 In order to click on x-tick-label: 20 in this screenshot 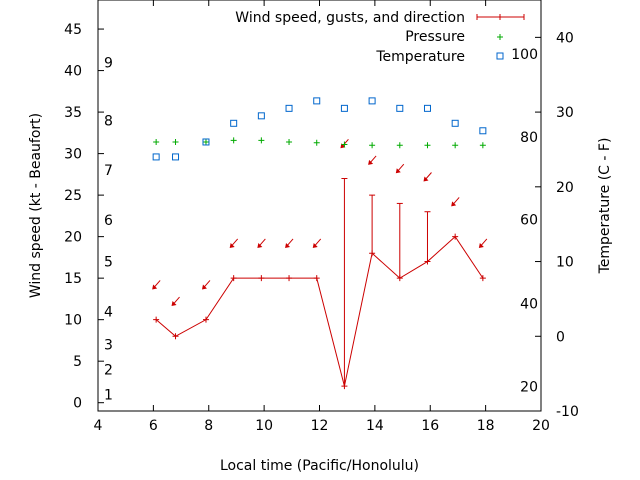, I will do `click(541, 426)`.